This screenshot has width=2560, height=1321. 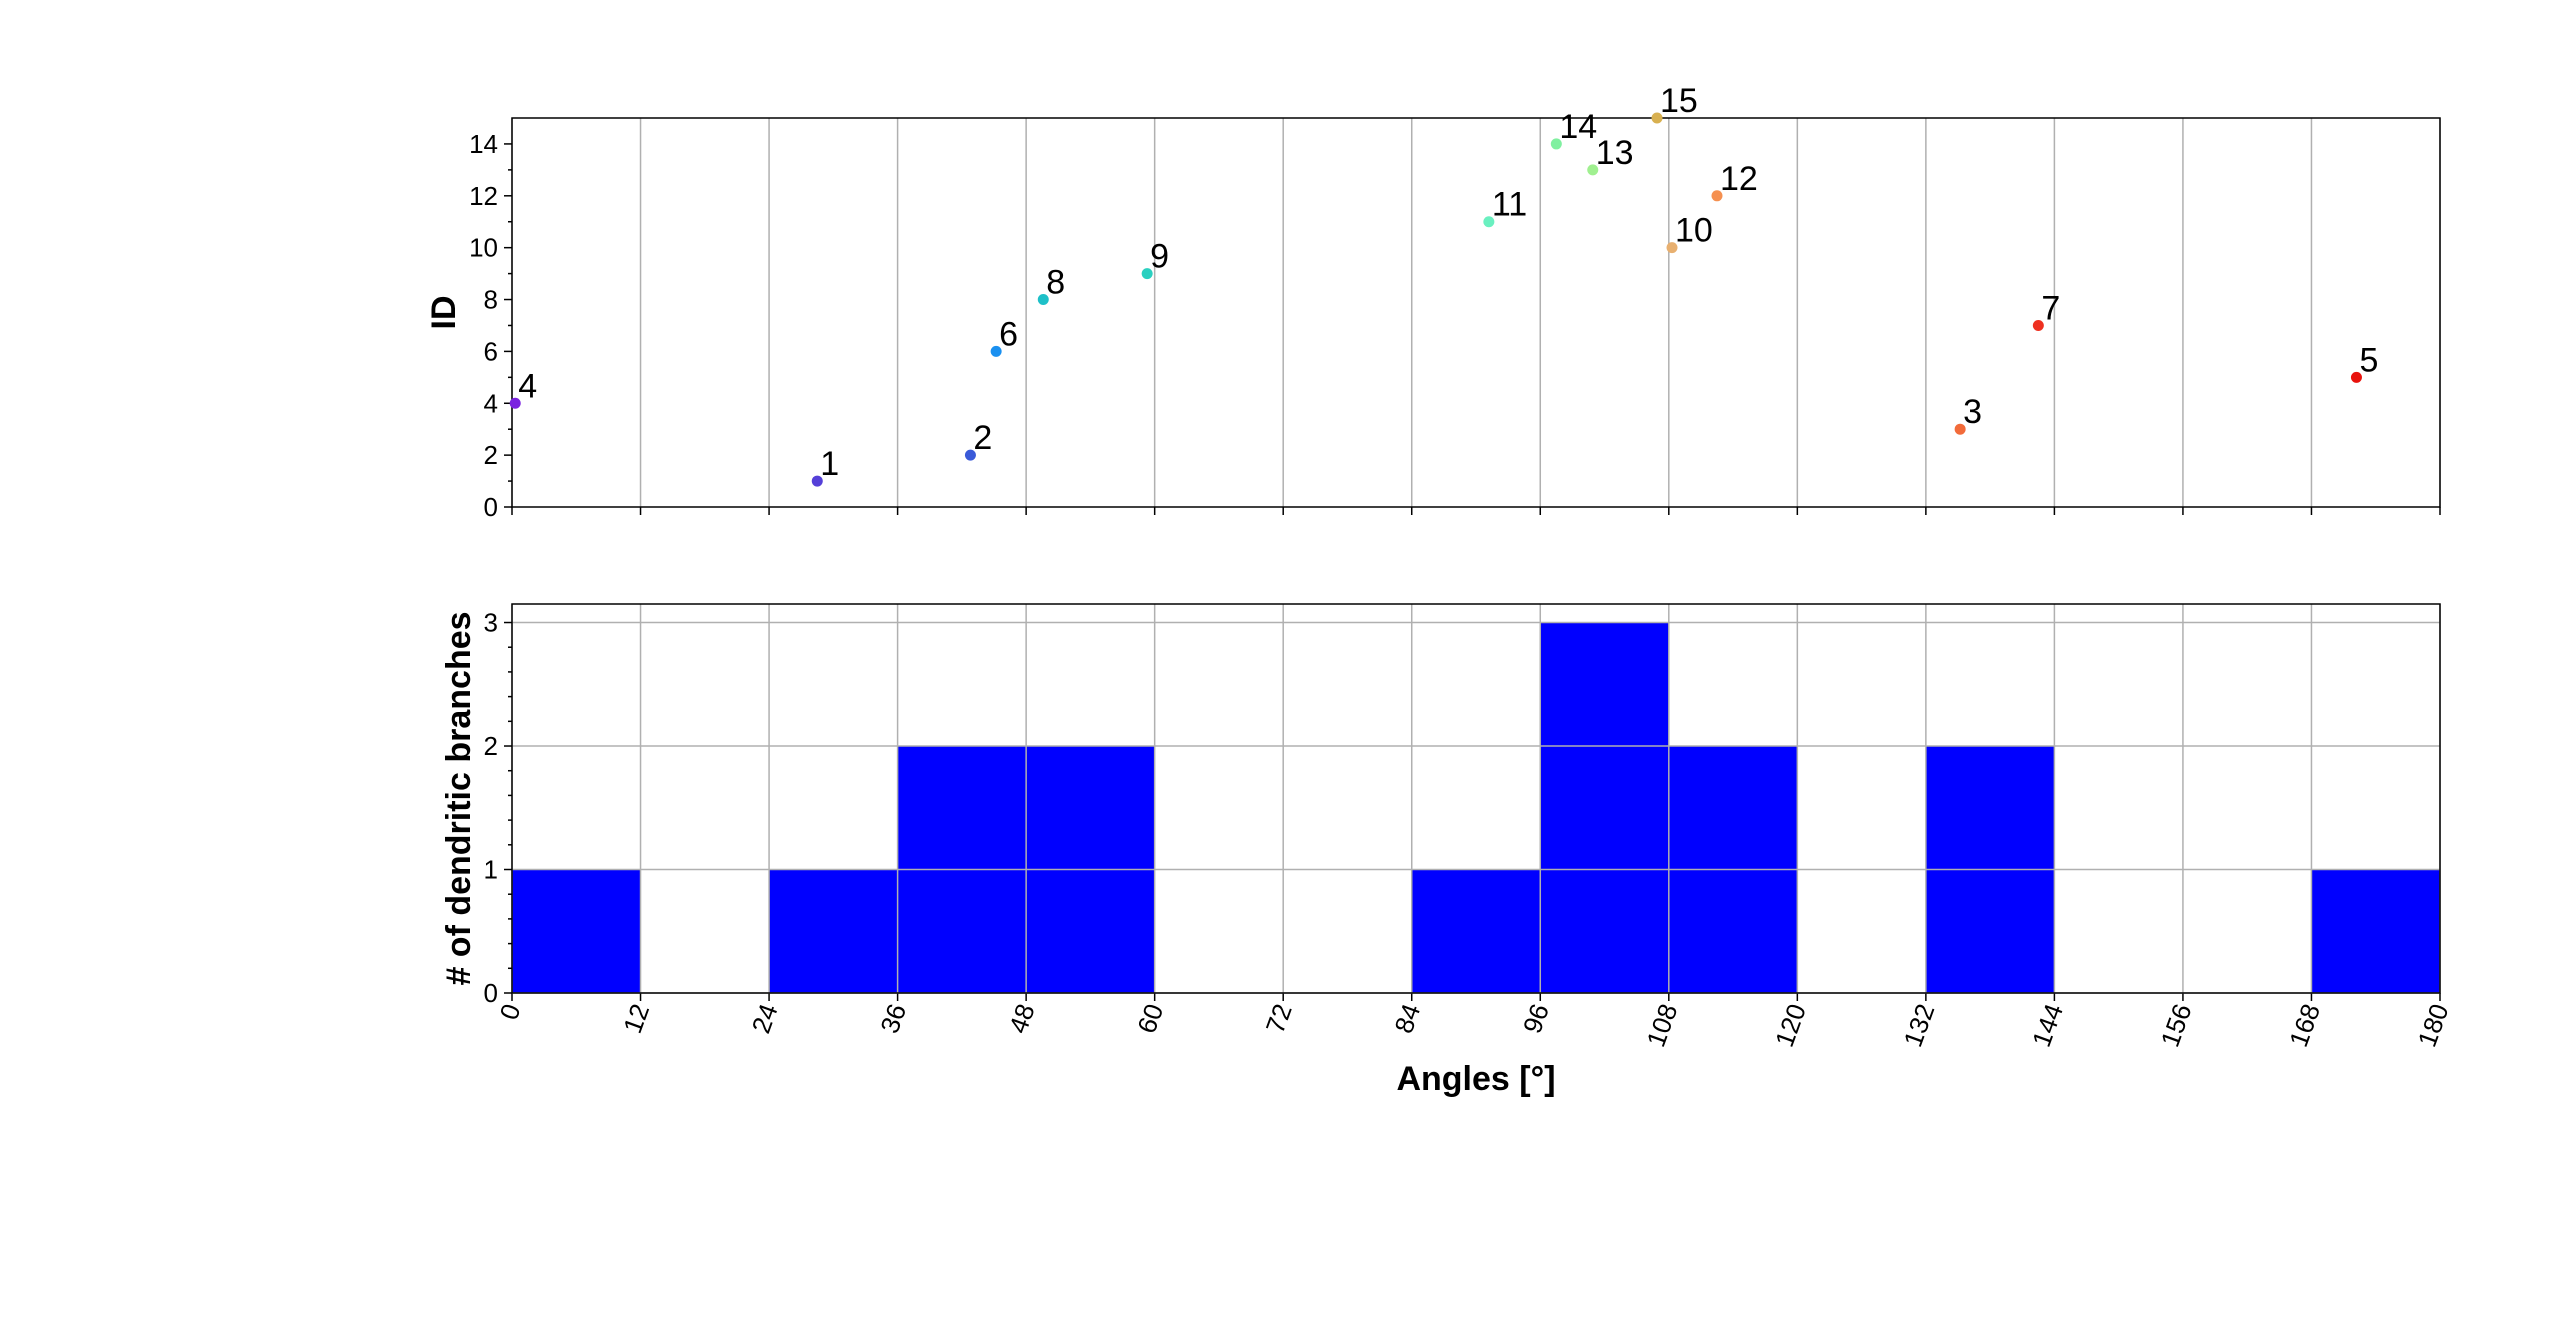 What do you see at coordinates (2368, 360) in the screenshot?
I see `scatter-point-label: 5` at bounding box center [2368, 360].